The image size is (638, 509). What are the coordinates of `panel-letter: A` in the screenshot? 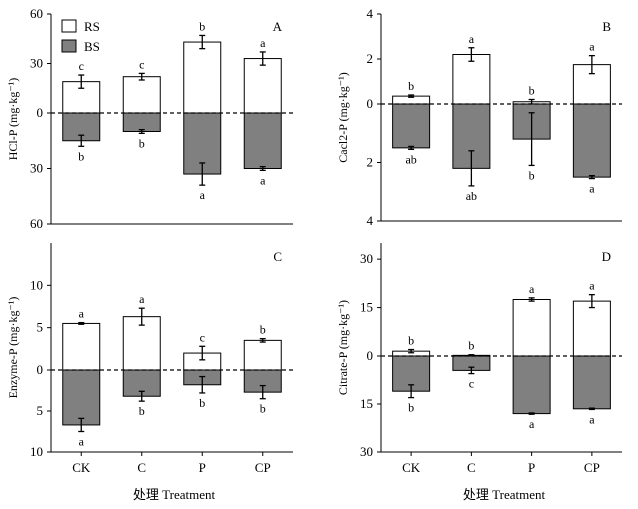 It's located at (278, 26).